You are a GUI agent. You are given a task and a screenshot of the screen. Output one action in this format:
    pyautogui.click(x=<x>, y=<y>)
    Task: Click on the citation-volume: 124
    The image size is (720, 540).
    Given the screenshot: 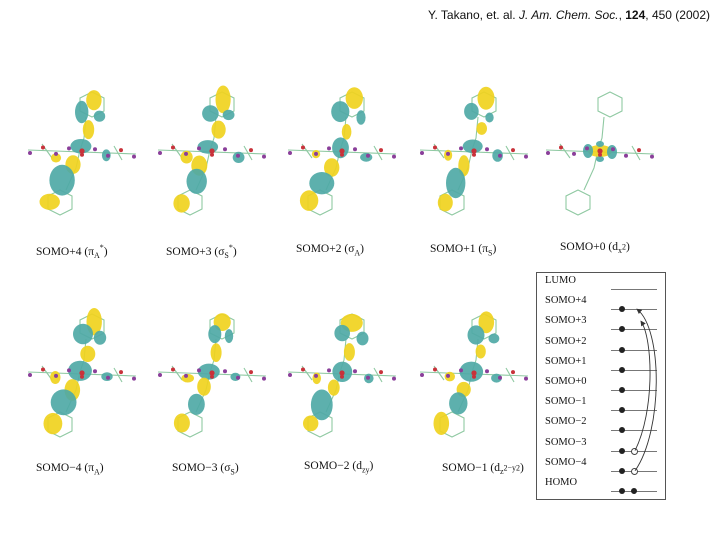 What is the action you would take?
    pyautogui.click(x=635, y=15)
    